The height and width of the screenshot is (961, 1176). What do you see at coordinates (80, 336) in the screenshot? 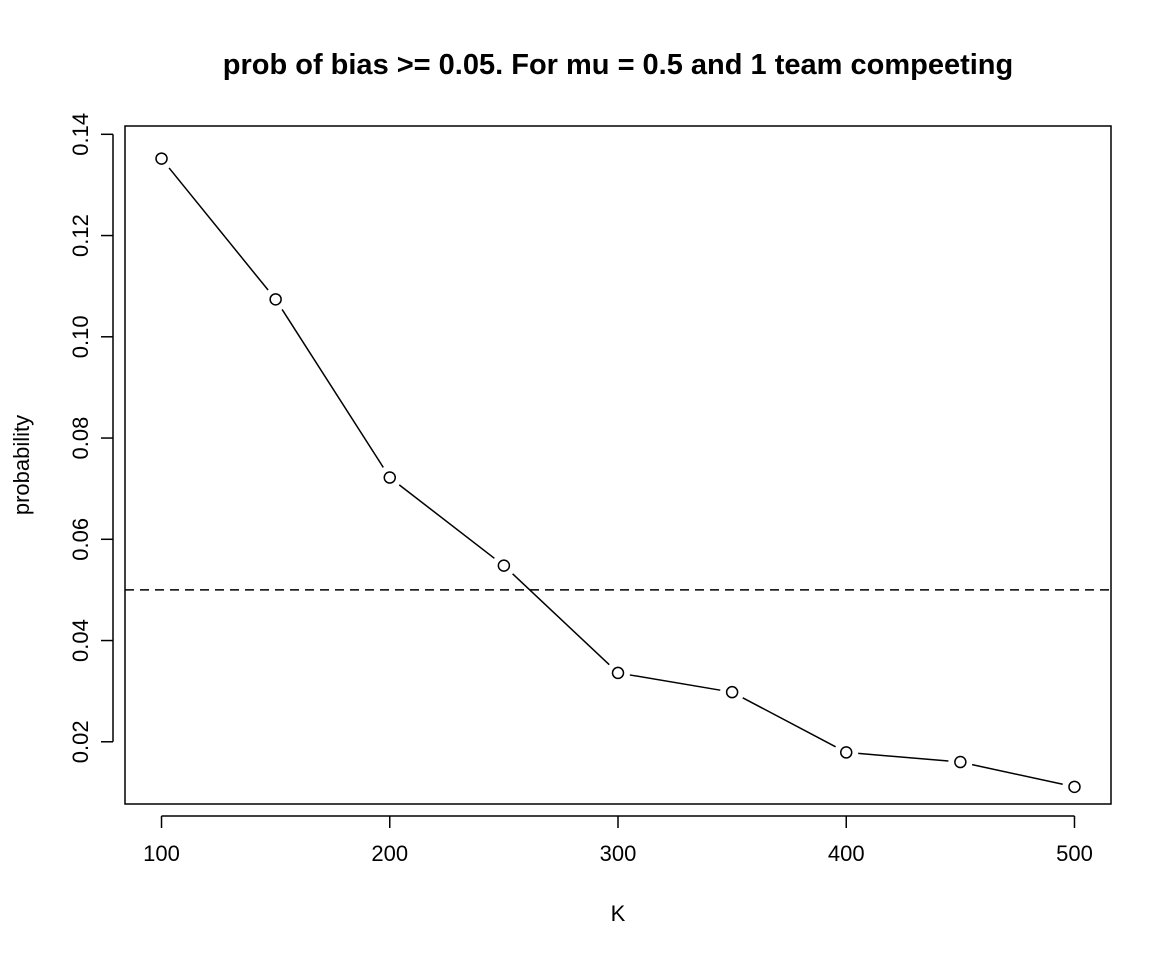
I see `y-tick-label: 0.10` at bounding box center [80, 336].